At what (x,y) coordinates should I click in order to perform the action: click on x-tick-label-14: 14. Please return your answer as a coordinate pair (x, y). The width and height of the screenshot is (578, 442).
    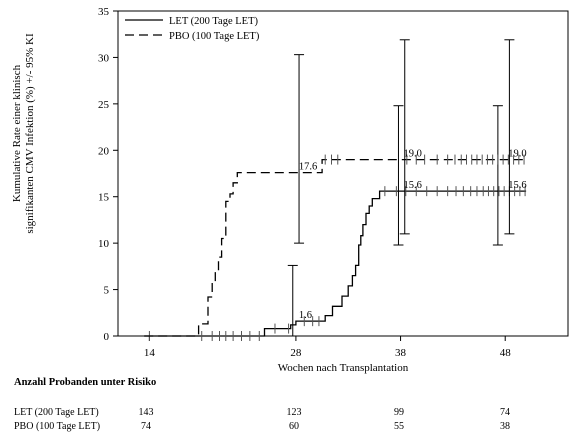
    Looking at the image, I should click on (150, 353).